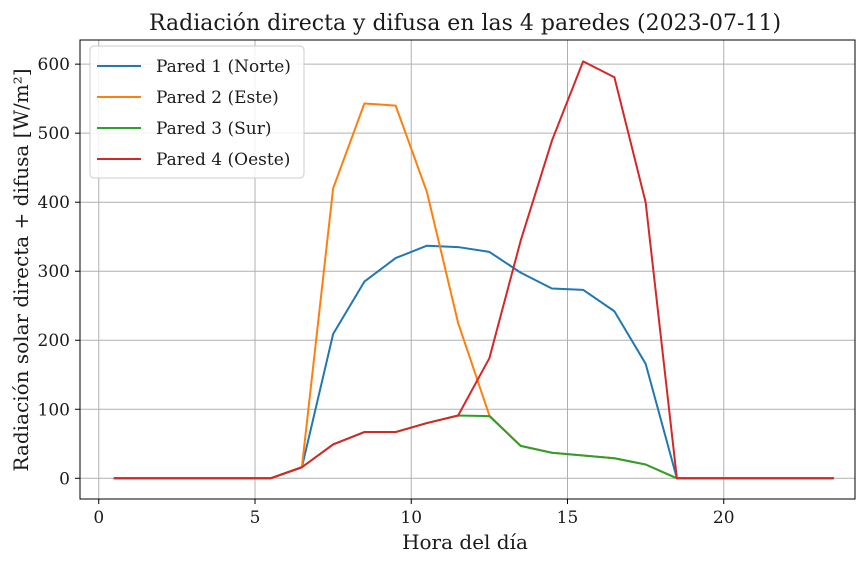 Image resolution: width=864 pixels, height=562 pixels. I want to click on legend-box, so click(197, 112).